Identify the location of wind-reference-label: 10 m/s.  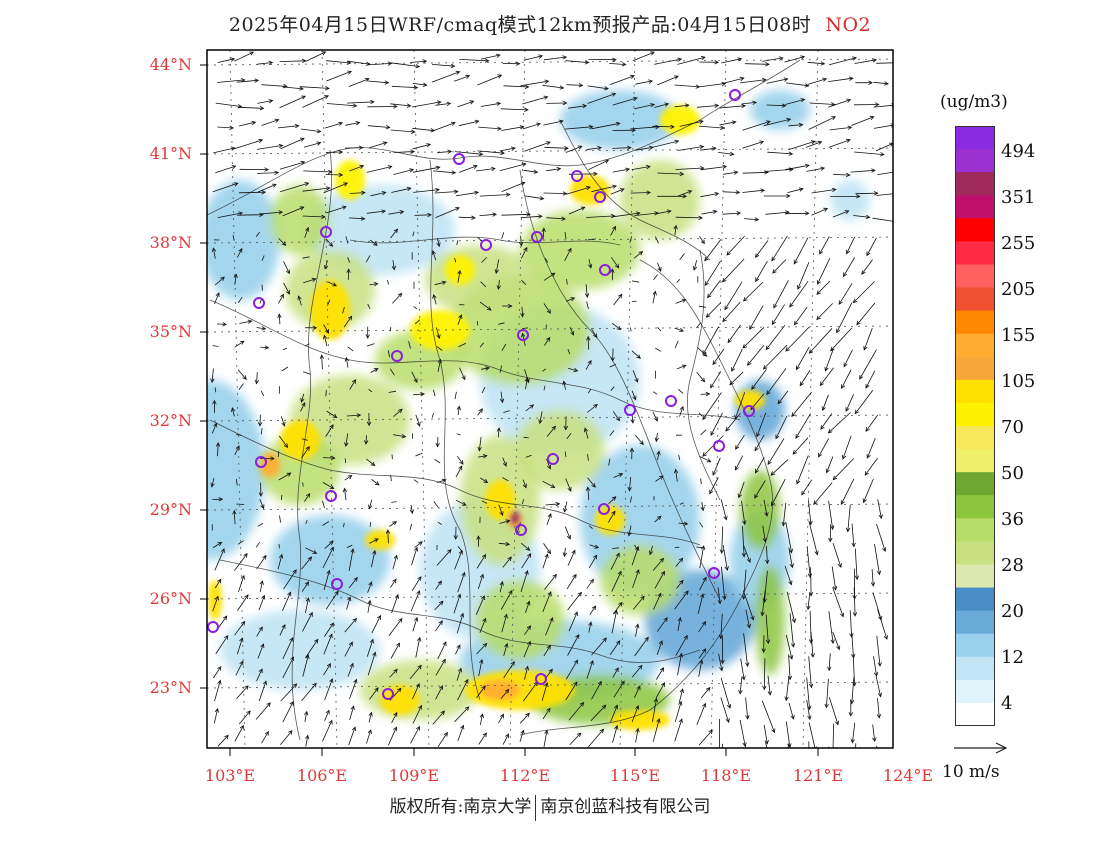
(971, 772).